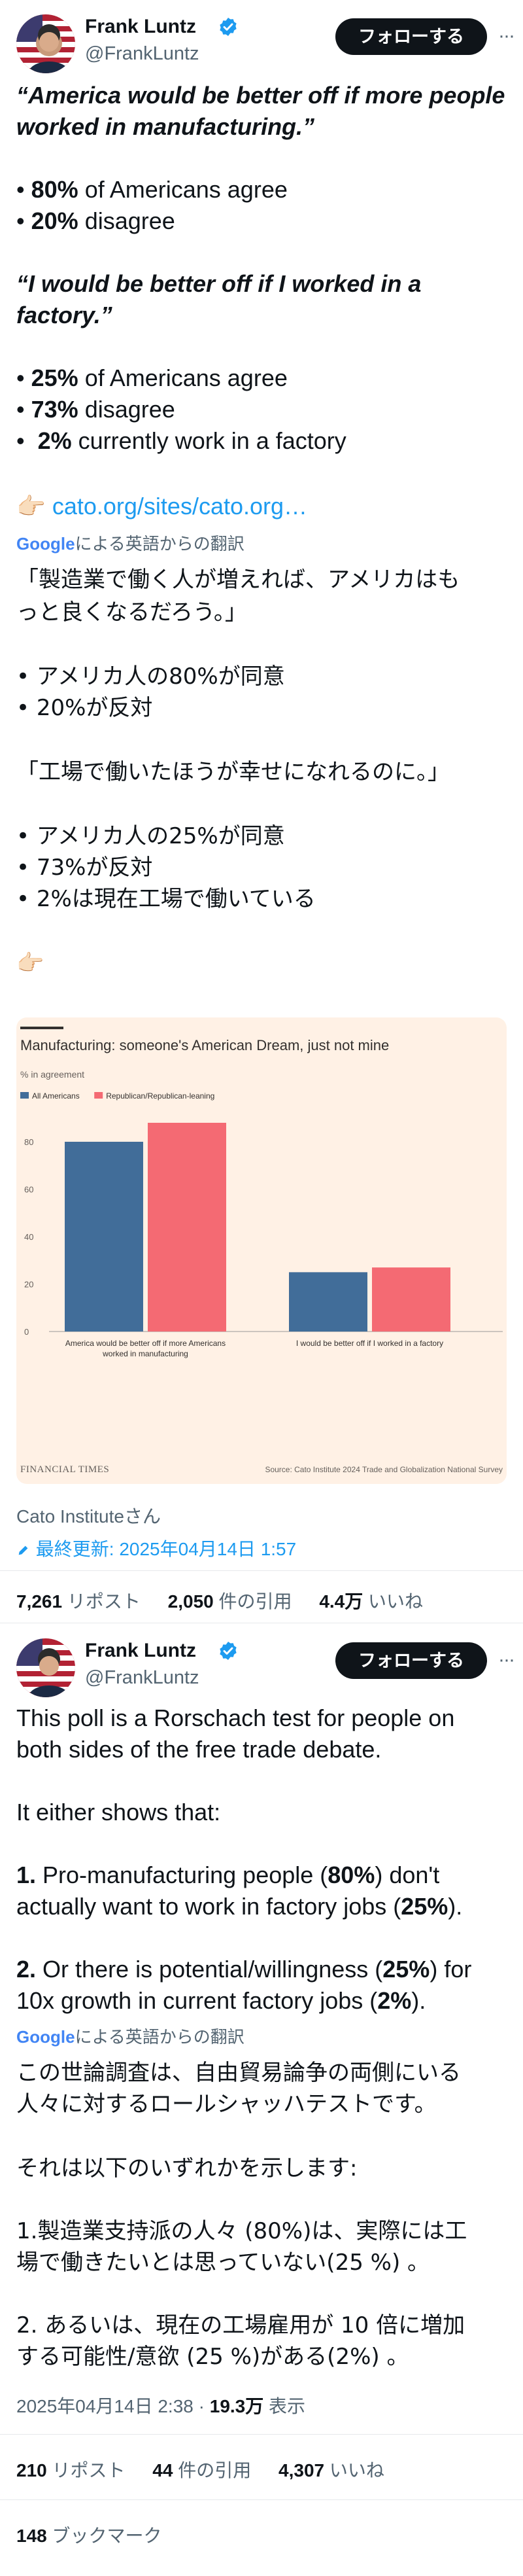  What do you see at coordinates (150, 836) in the screenshot?
I see `jp-line-6: • アメリカ人の25%が同意` at bounding box center [150, 836].